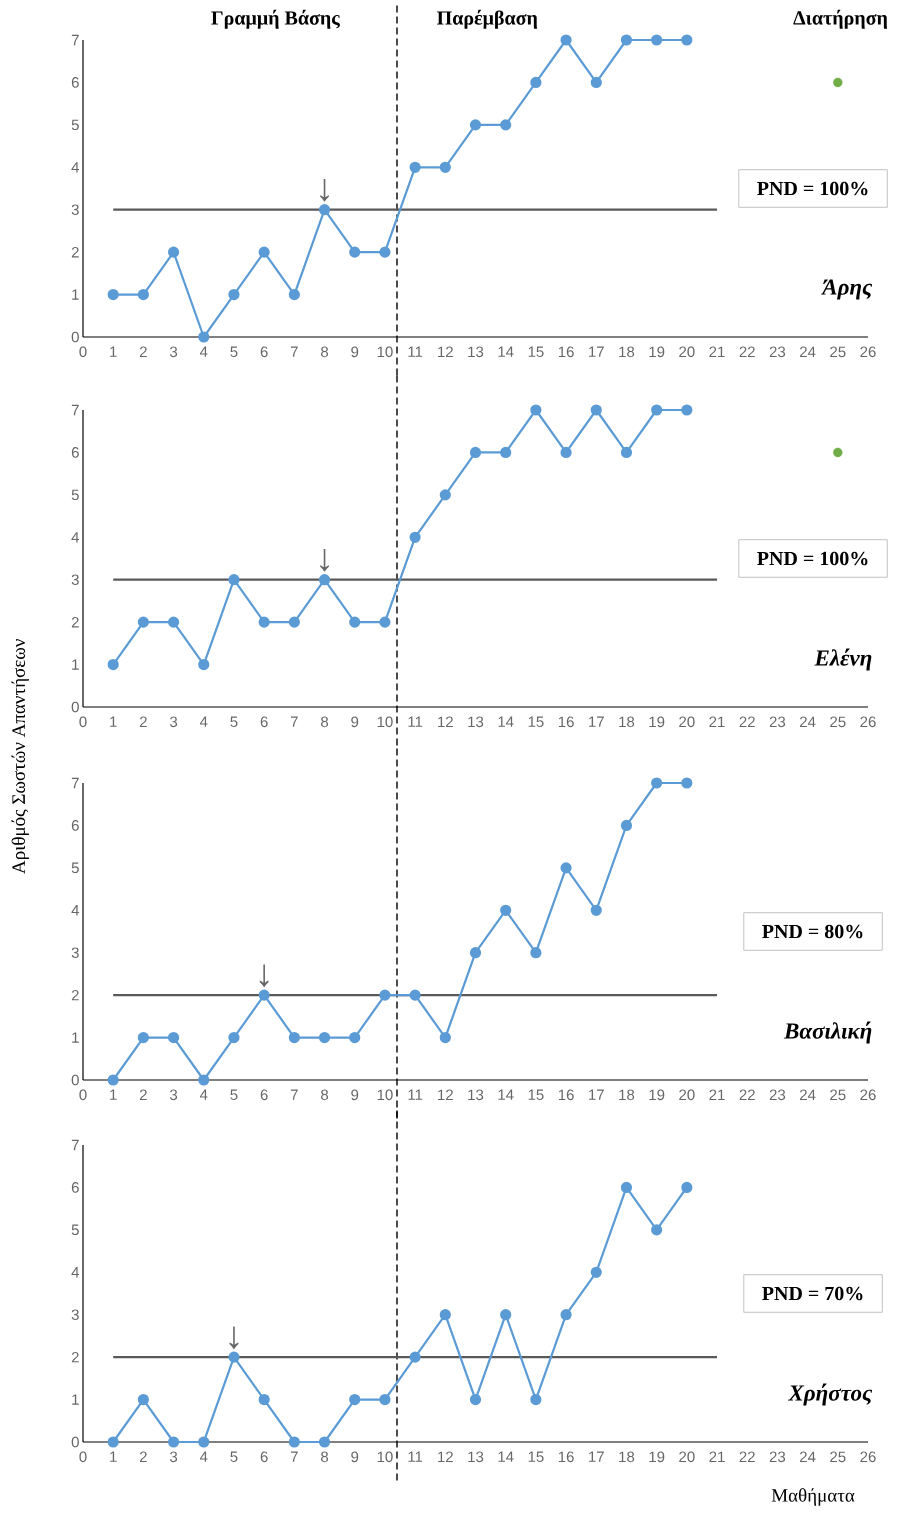 The image size is (913, 1513). Describe the element at coordinates (812, 1293) in the screenshot. I see `annotation: PND = 70%` at that location.